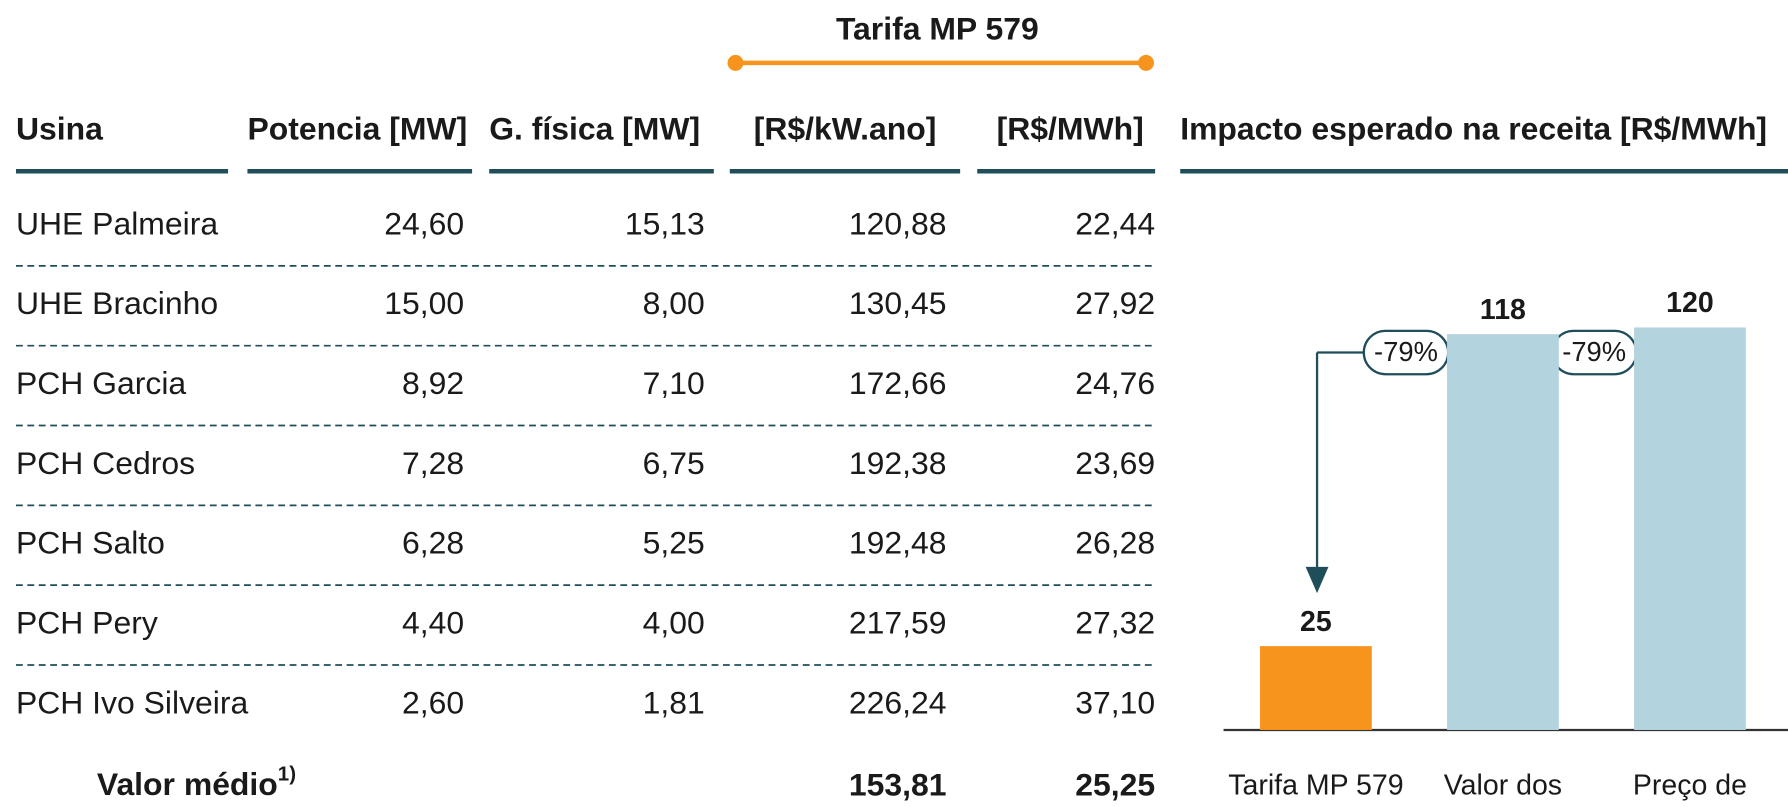 The height and width of the screenshot is (807, 1788). What do you see at coordinates (433, 463) in the screenshot?
I see `cell: 7,28` at bounding box center [433, 463].